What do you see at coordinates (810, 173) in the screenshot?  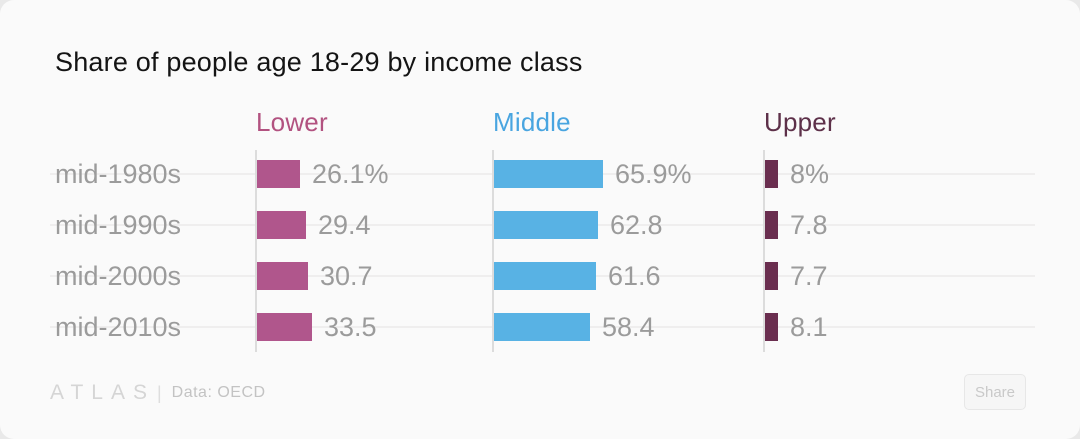 I see `bar-value-label: 8%` at bounding box center [810, 173].